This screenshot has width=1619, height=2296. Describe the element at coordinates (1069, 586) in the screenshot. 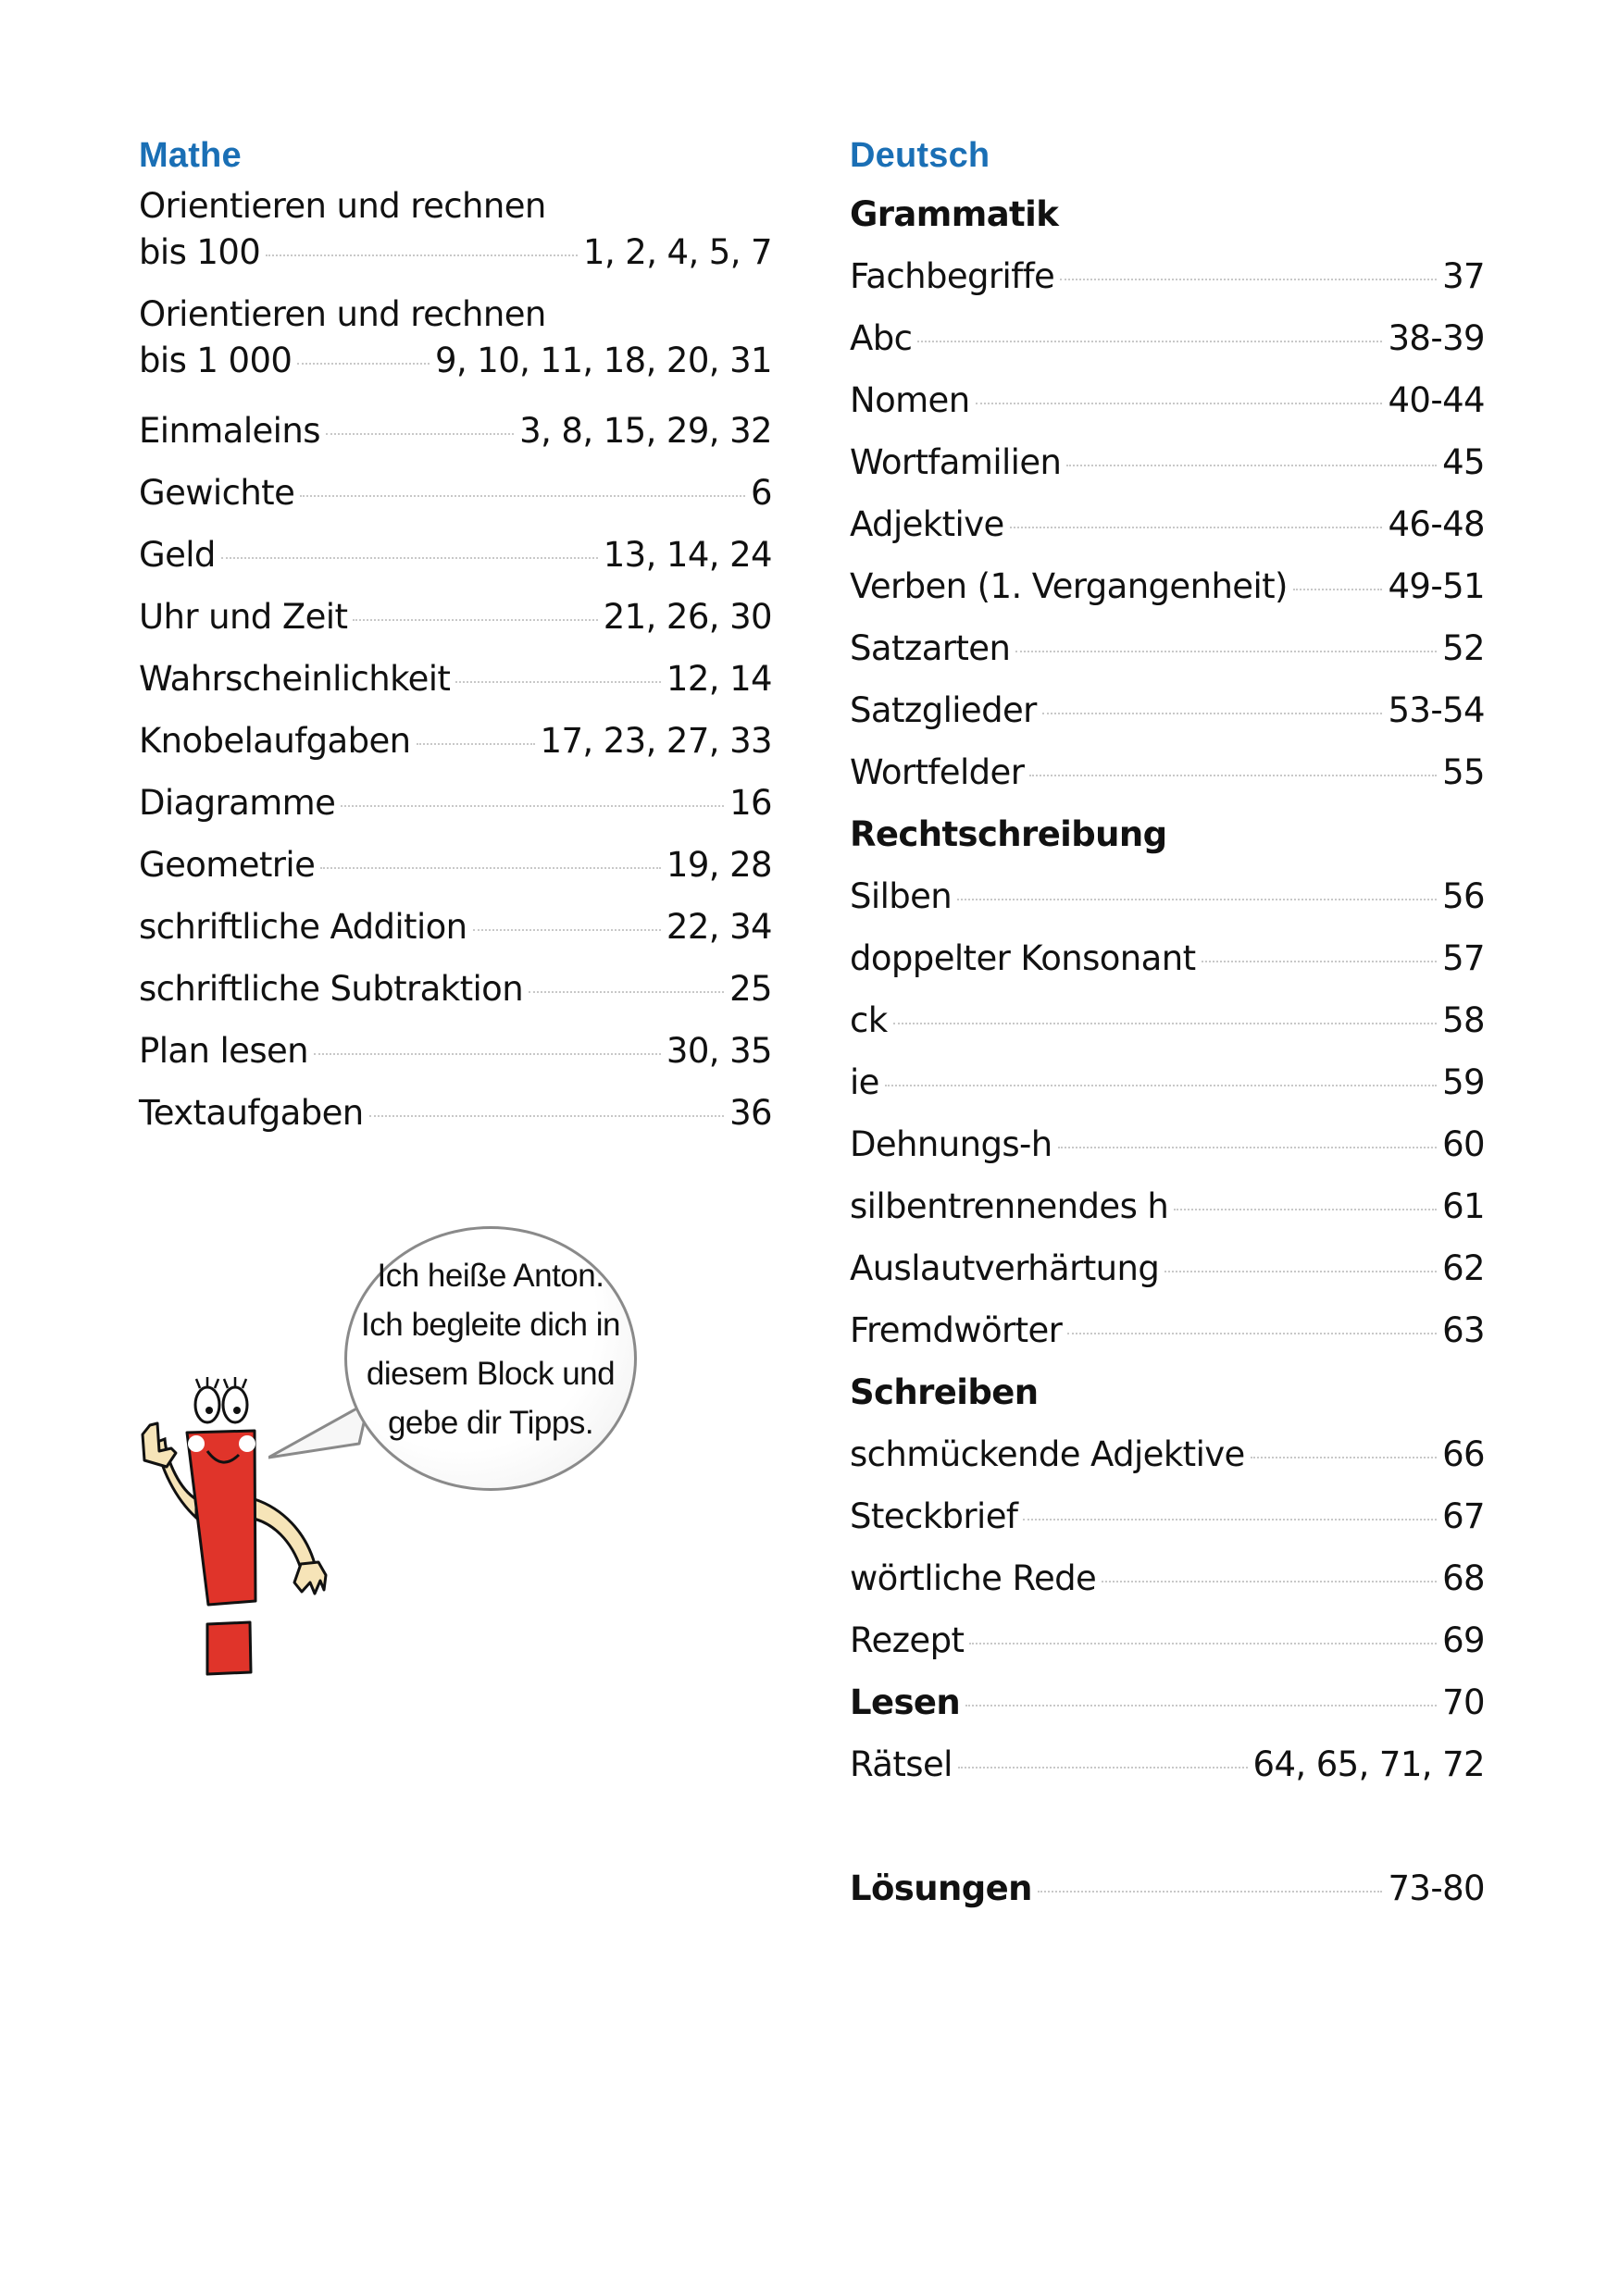

I see `entry-label: Verben (1. Vergangenheit)` at that location.